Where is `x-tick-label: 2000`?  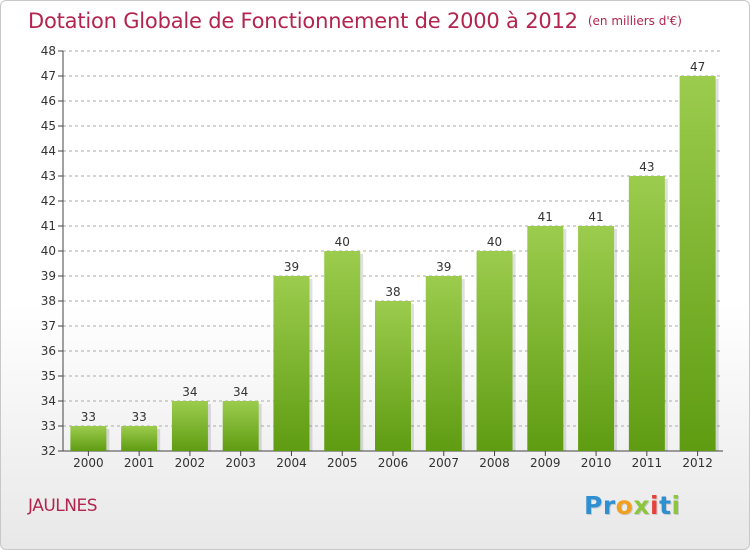
x-tick-label: 2000 is located at coordinates (88, 463).